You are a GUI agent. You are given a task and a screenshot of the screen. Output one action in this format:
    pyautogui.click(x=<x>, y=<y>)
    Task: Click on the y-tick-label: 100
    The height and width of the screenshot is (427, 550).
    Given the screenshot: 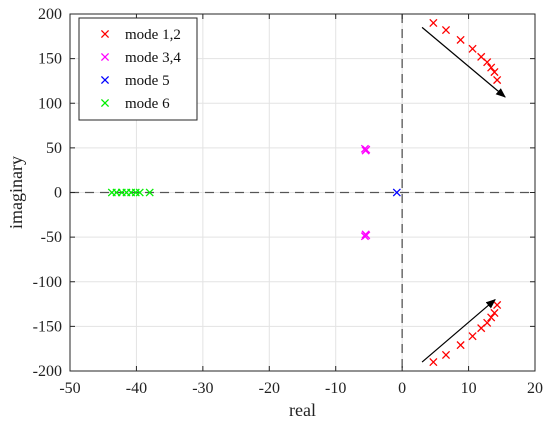 What is the action you would take?
    pyautogui.click(x=50, y=103)
    